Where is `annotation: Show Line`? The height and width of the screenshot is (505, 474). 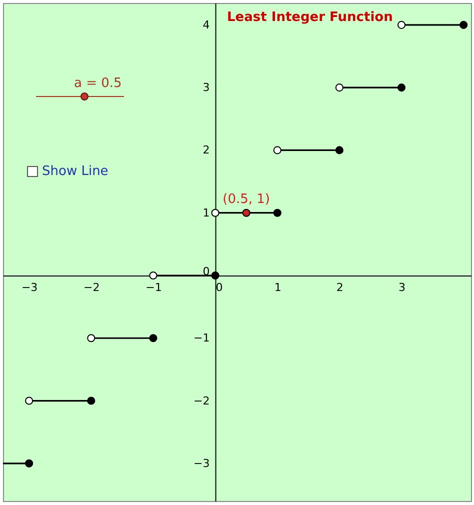 annotation: Show Line is located at coordinates (75, 171).